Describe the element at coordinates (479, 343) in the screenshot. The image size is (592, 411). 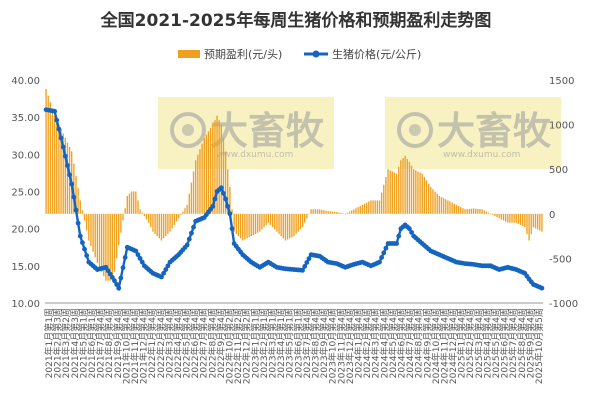
I see `x-tick-label: 2025年3月第4周` at that location.